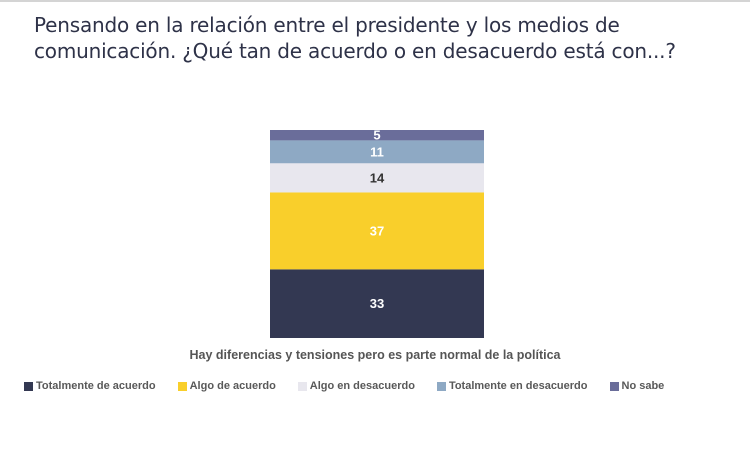  What do you see at coordinates (362, 386) in the screenshot?
I see `legend-label: Algo en desacuerdo` at bounding box center [362, 386].